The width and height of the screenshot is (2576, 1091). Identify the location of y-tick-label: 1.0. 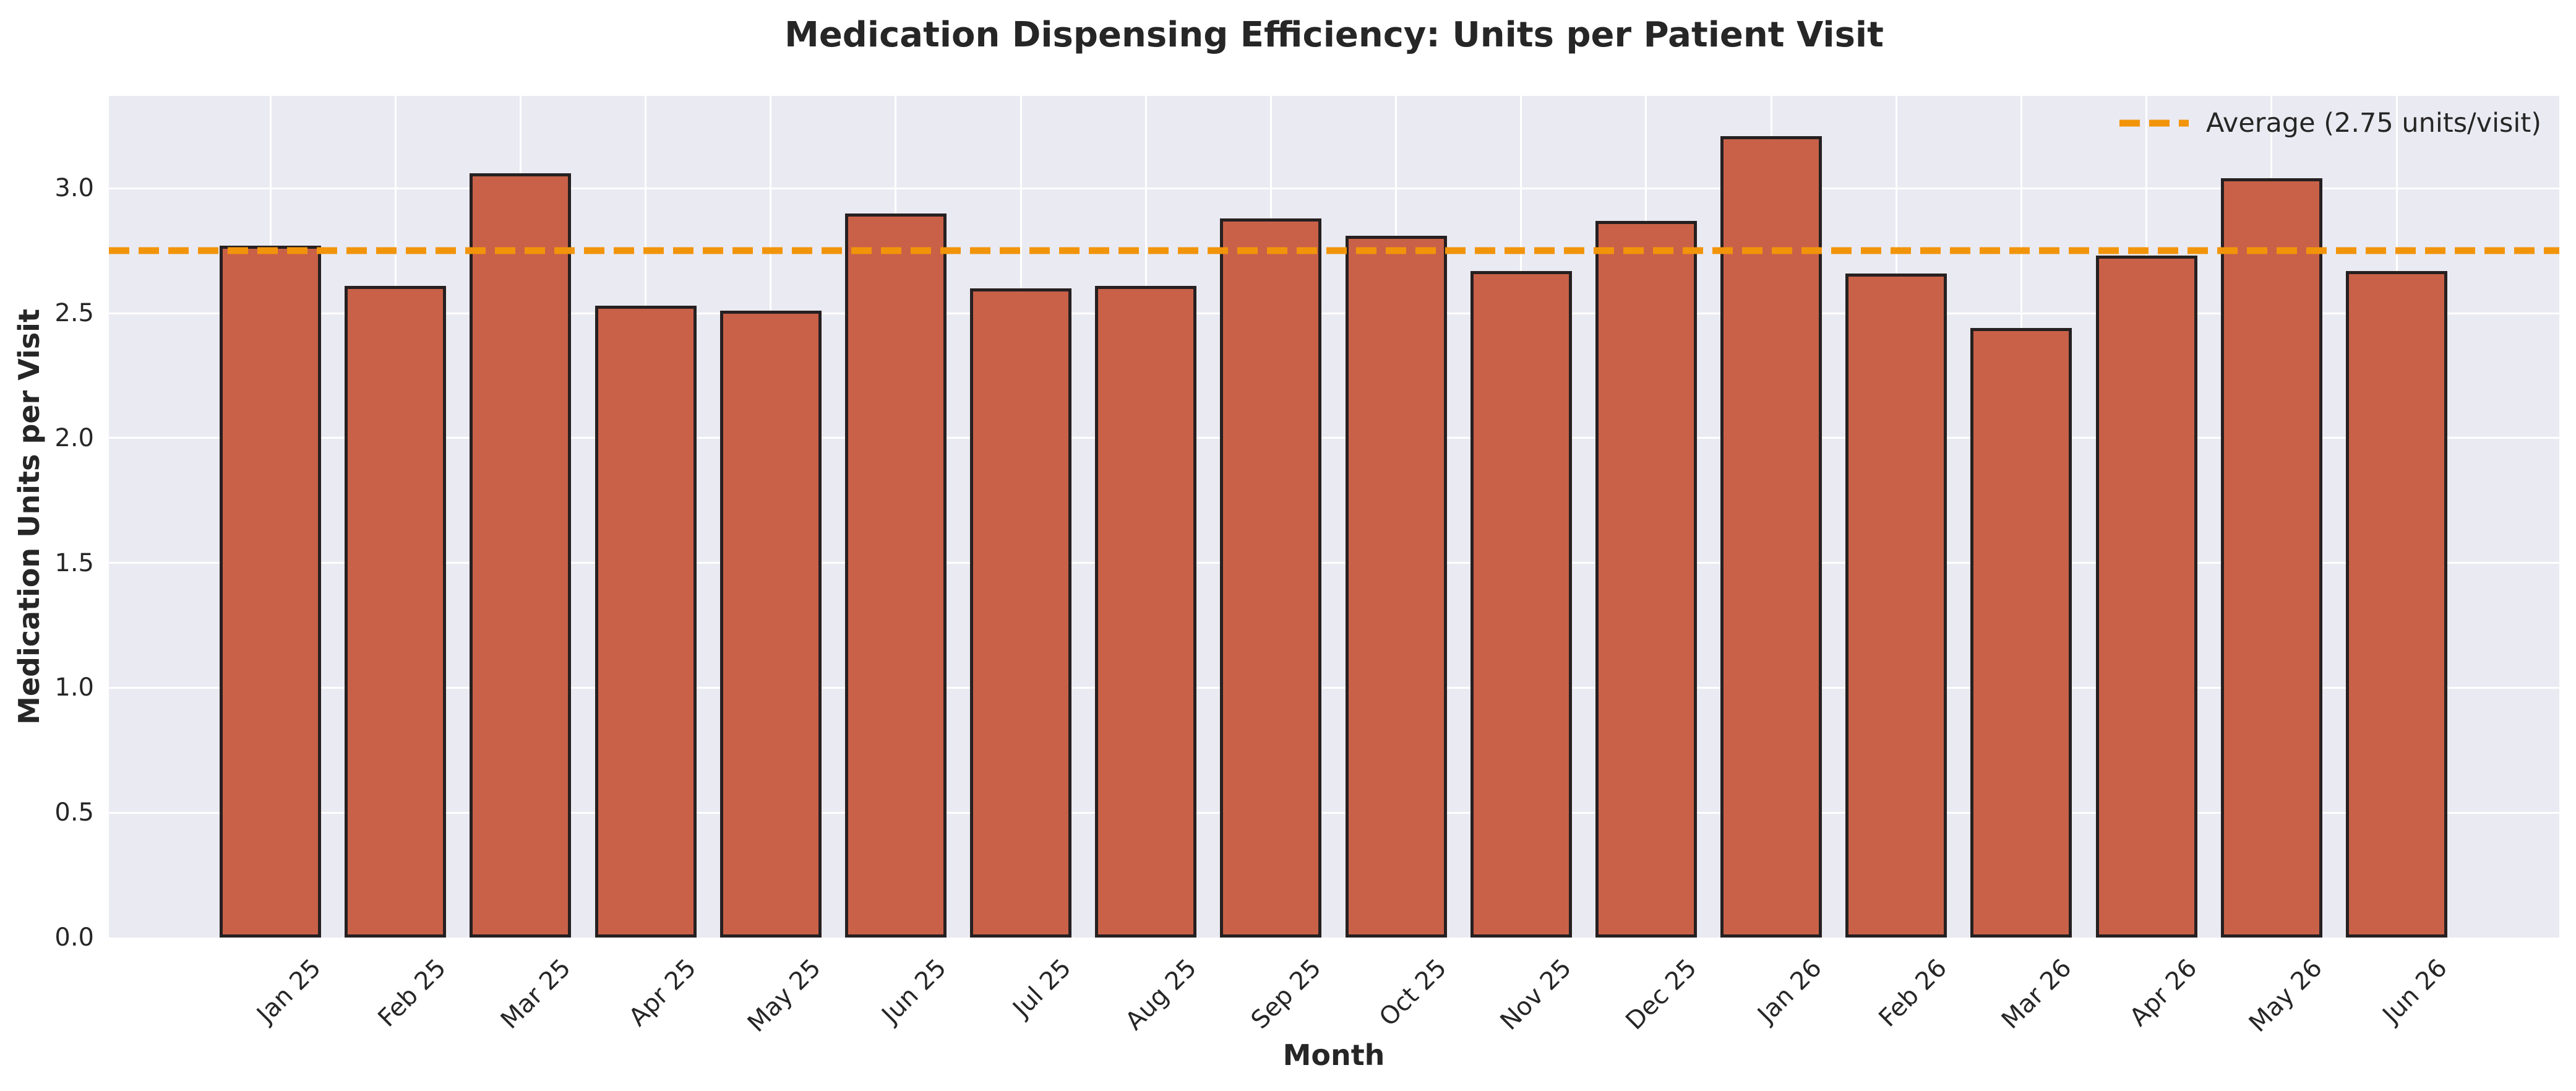
(74, 687).